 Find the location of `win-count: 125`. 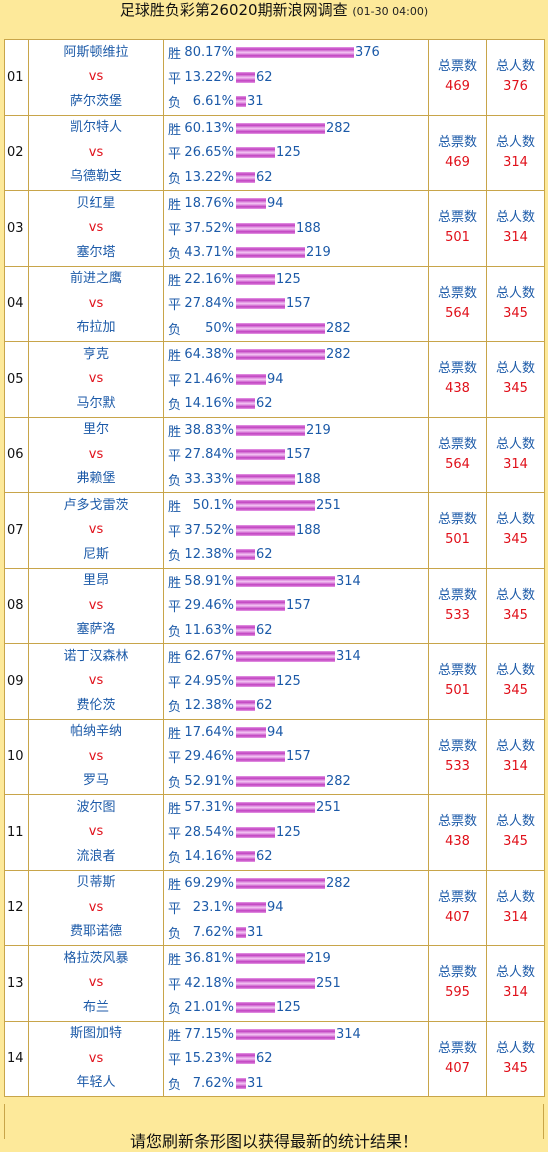

win-count: 125 is located at coordinates (288, 279).